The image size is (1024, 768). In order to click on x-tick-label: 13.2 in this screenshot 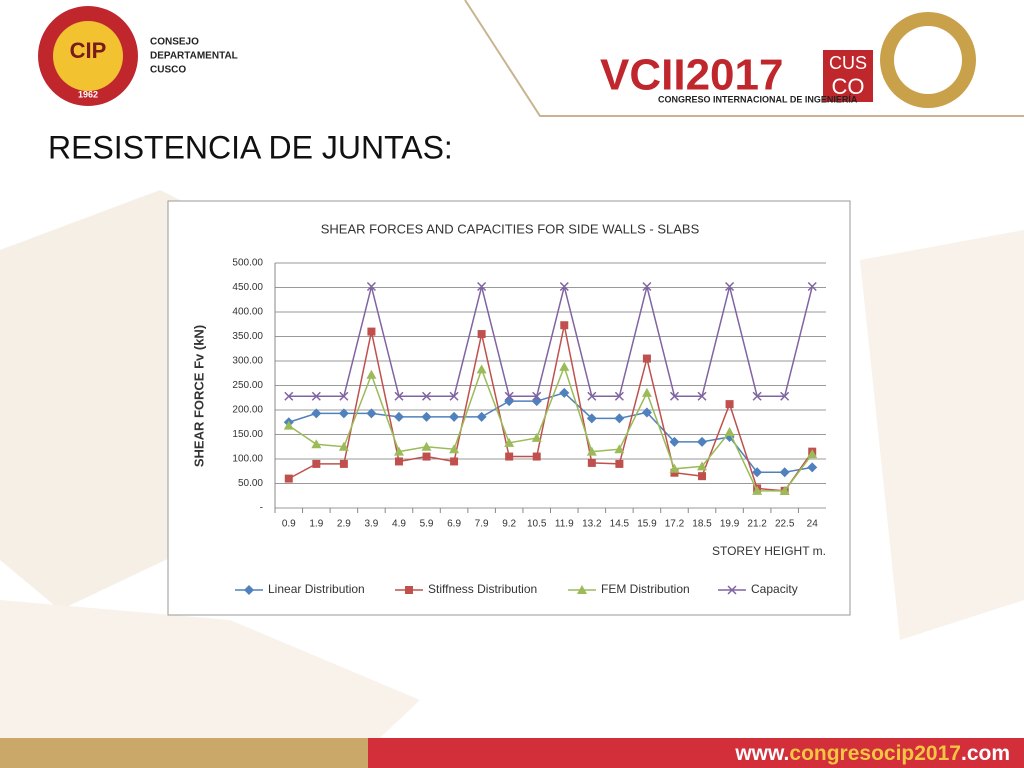, I will do `click(592, 524)`.